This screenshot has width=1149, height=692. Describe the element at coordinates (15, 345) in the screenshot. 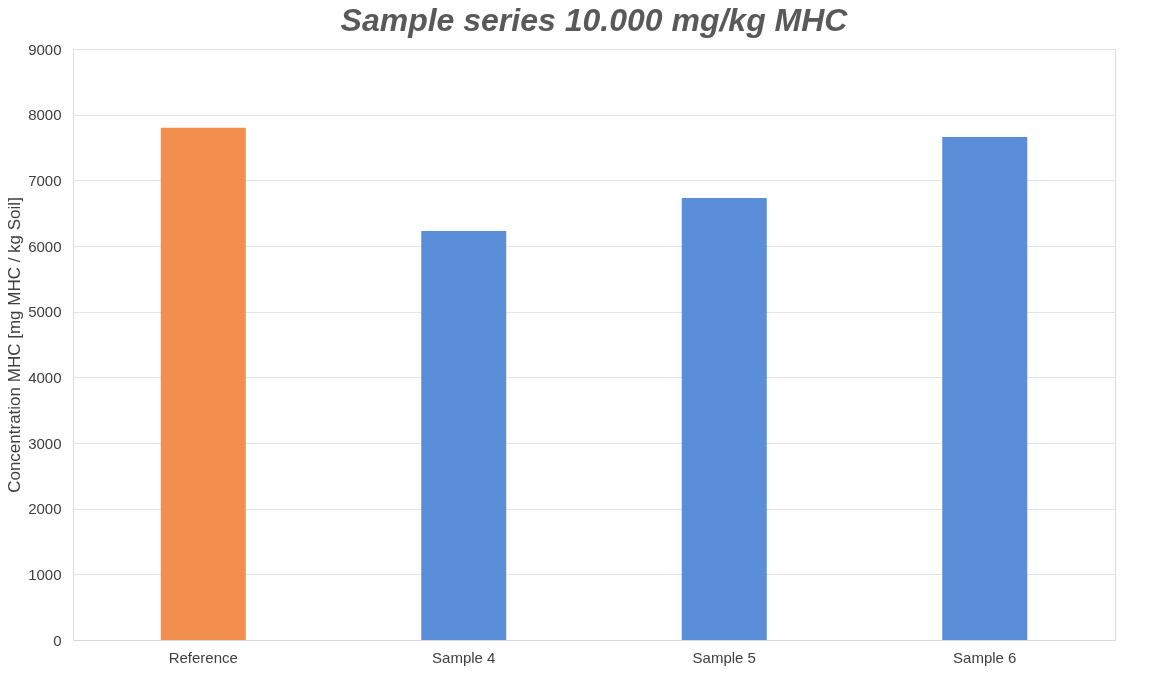

I see `y-axis-title: Concentration MHC [mg MHC / kg Soil]` at that location.